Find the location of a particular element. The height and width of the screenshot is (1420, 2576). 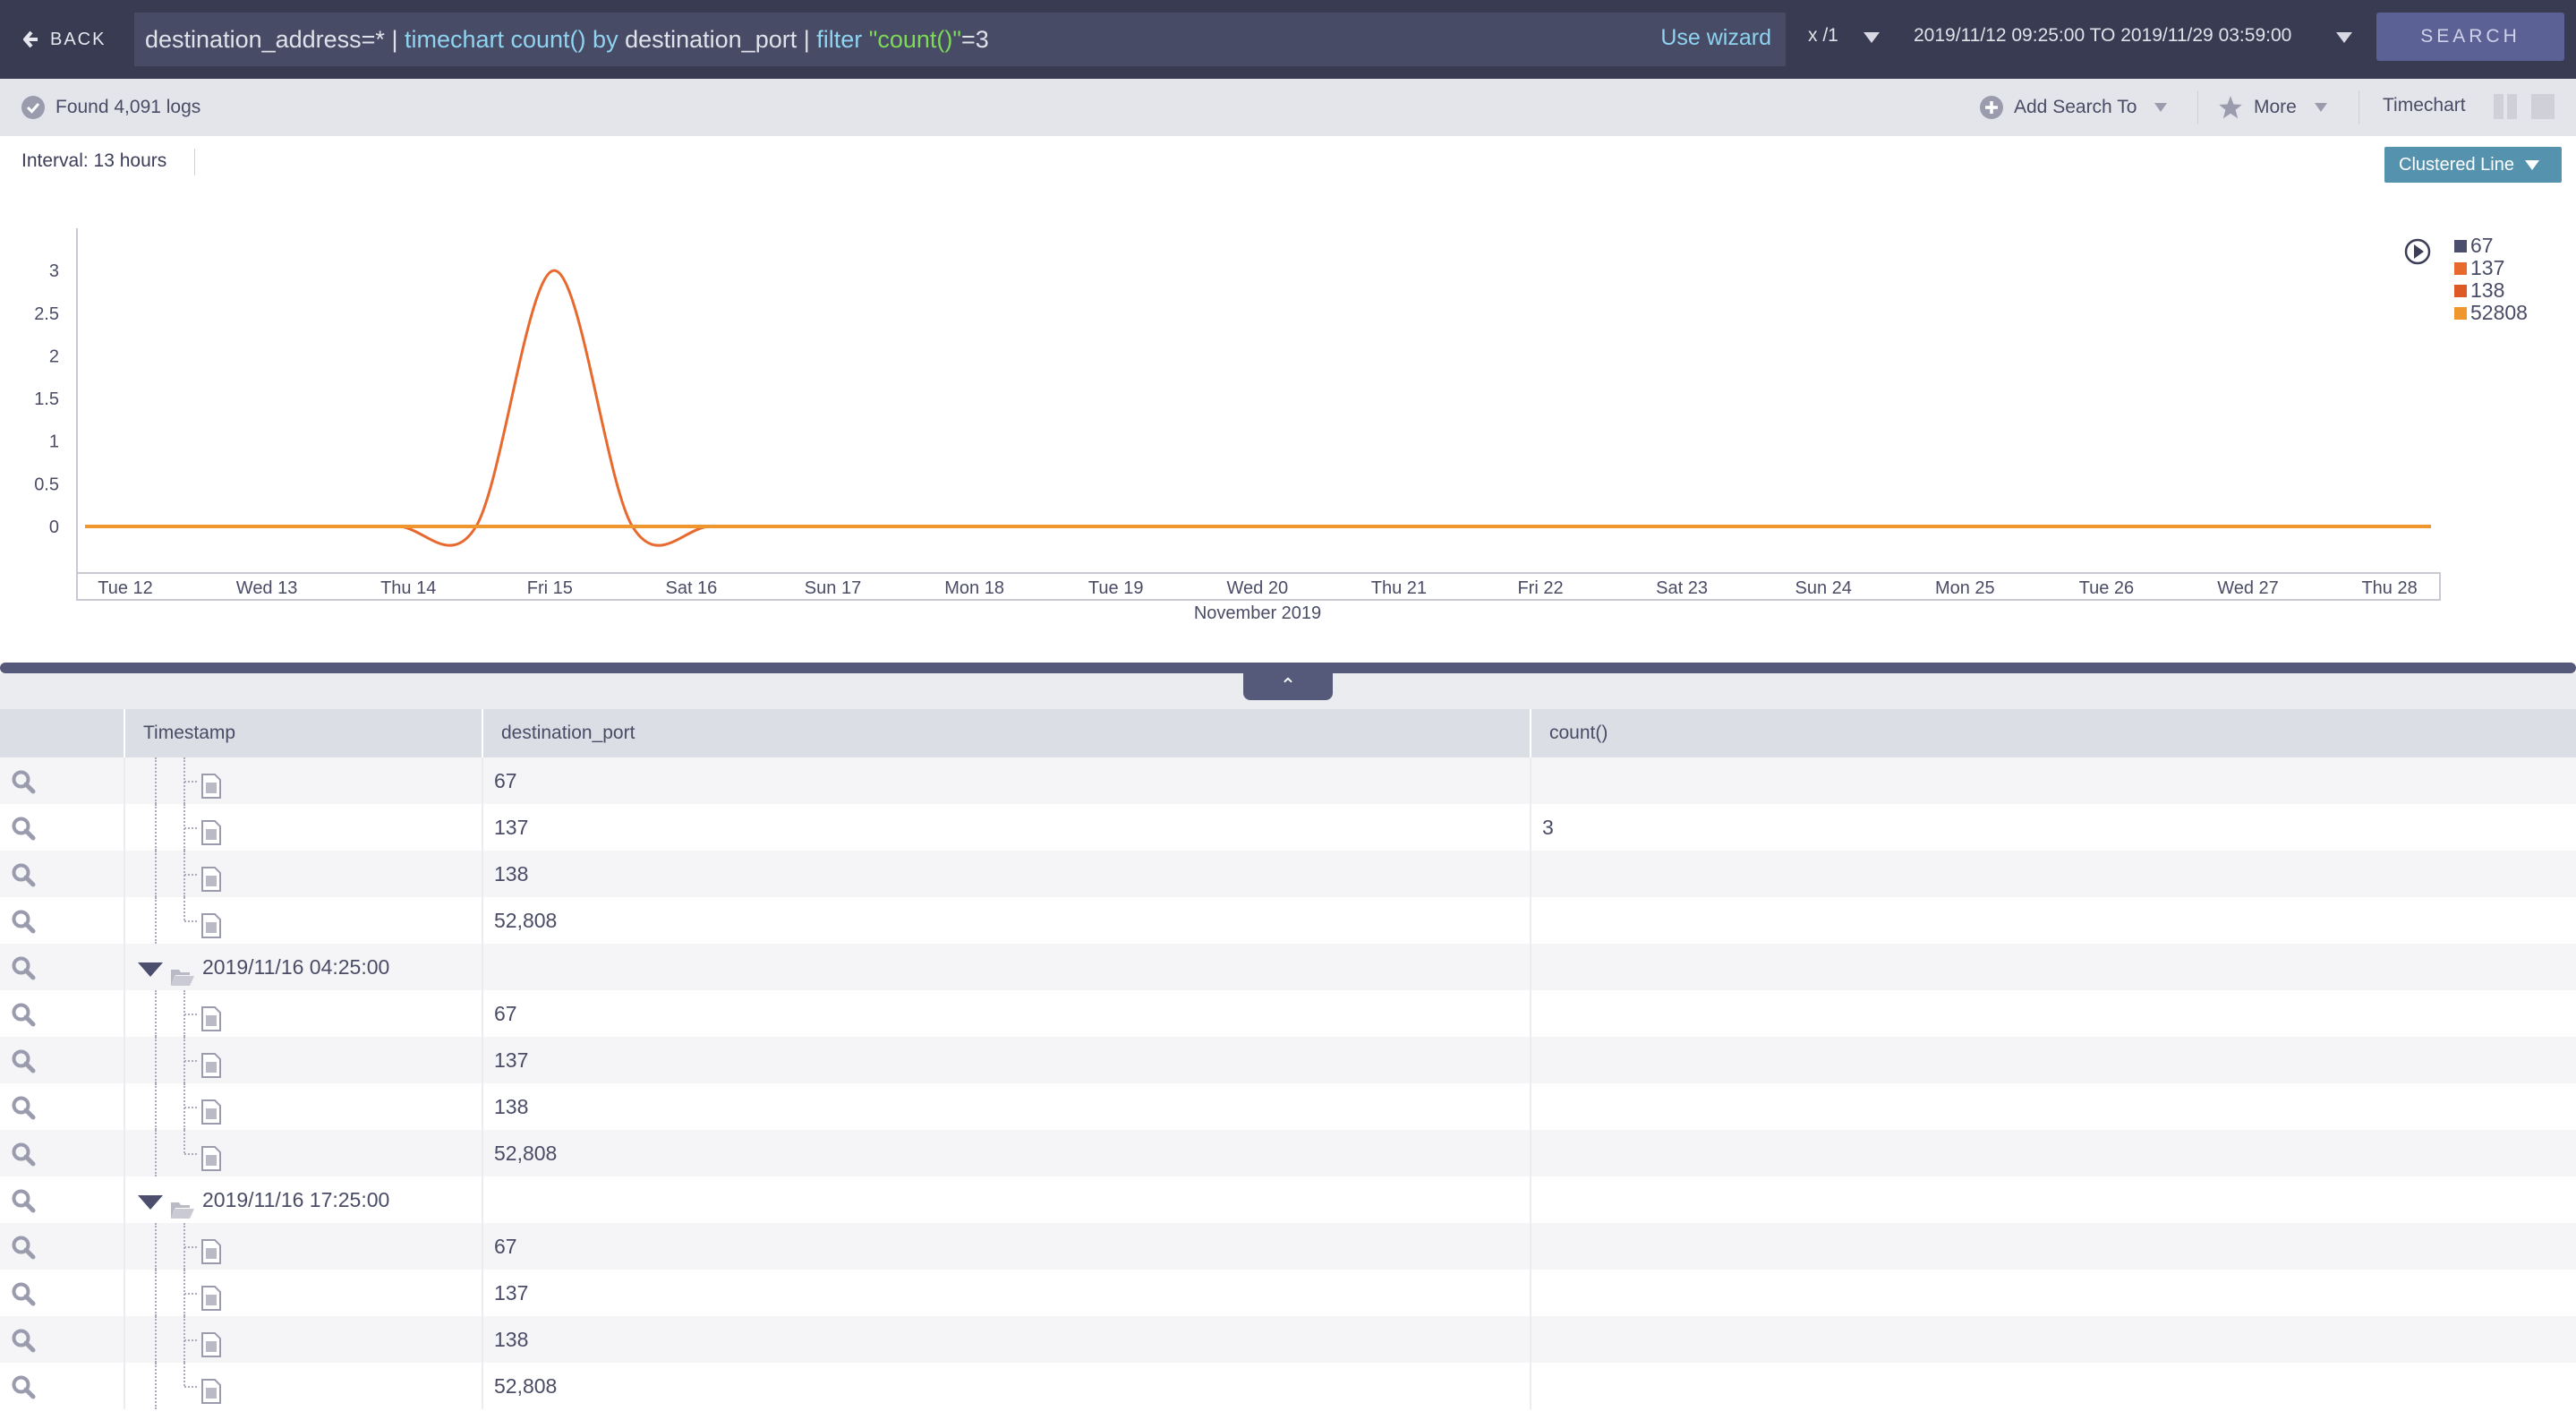

back-label: BACK is located at coordinates (78, 39).